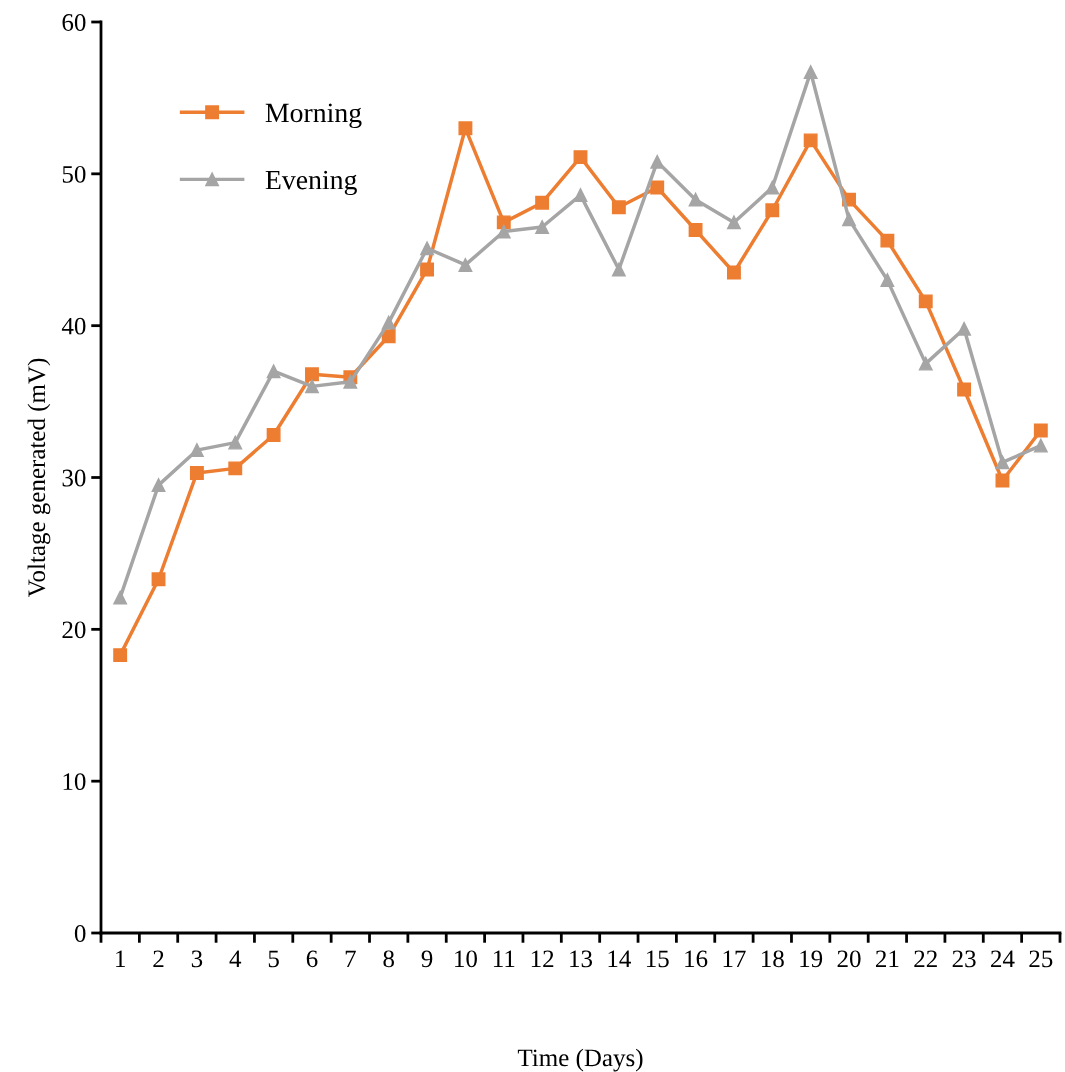 The height and width of the screenshot is (1072, 1065). What do you see at coordinates (273, 959) in the screenshot?
I see `x-tick-label: 5` at bounding box center [273, 959].